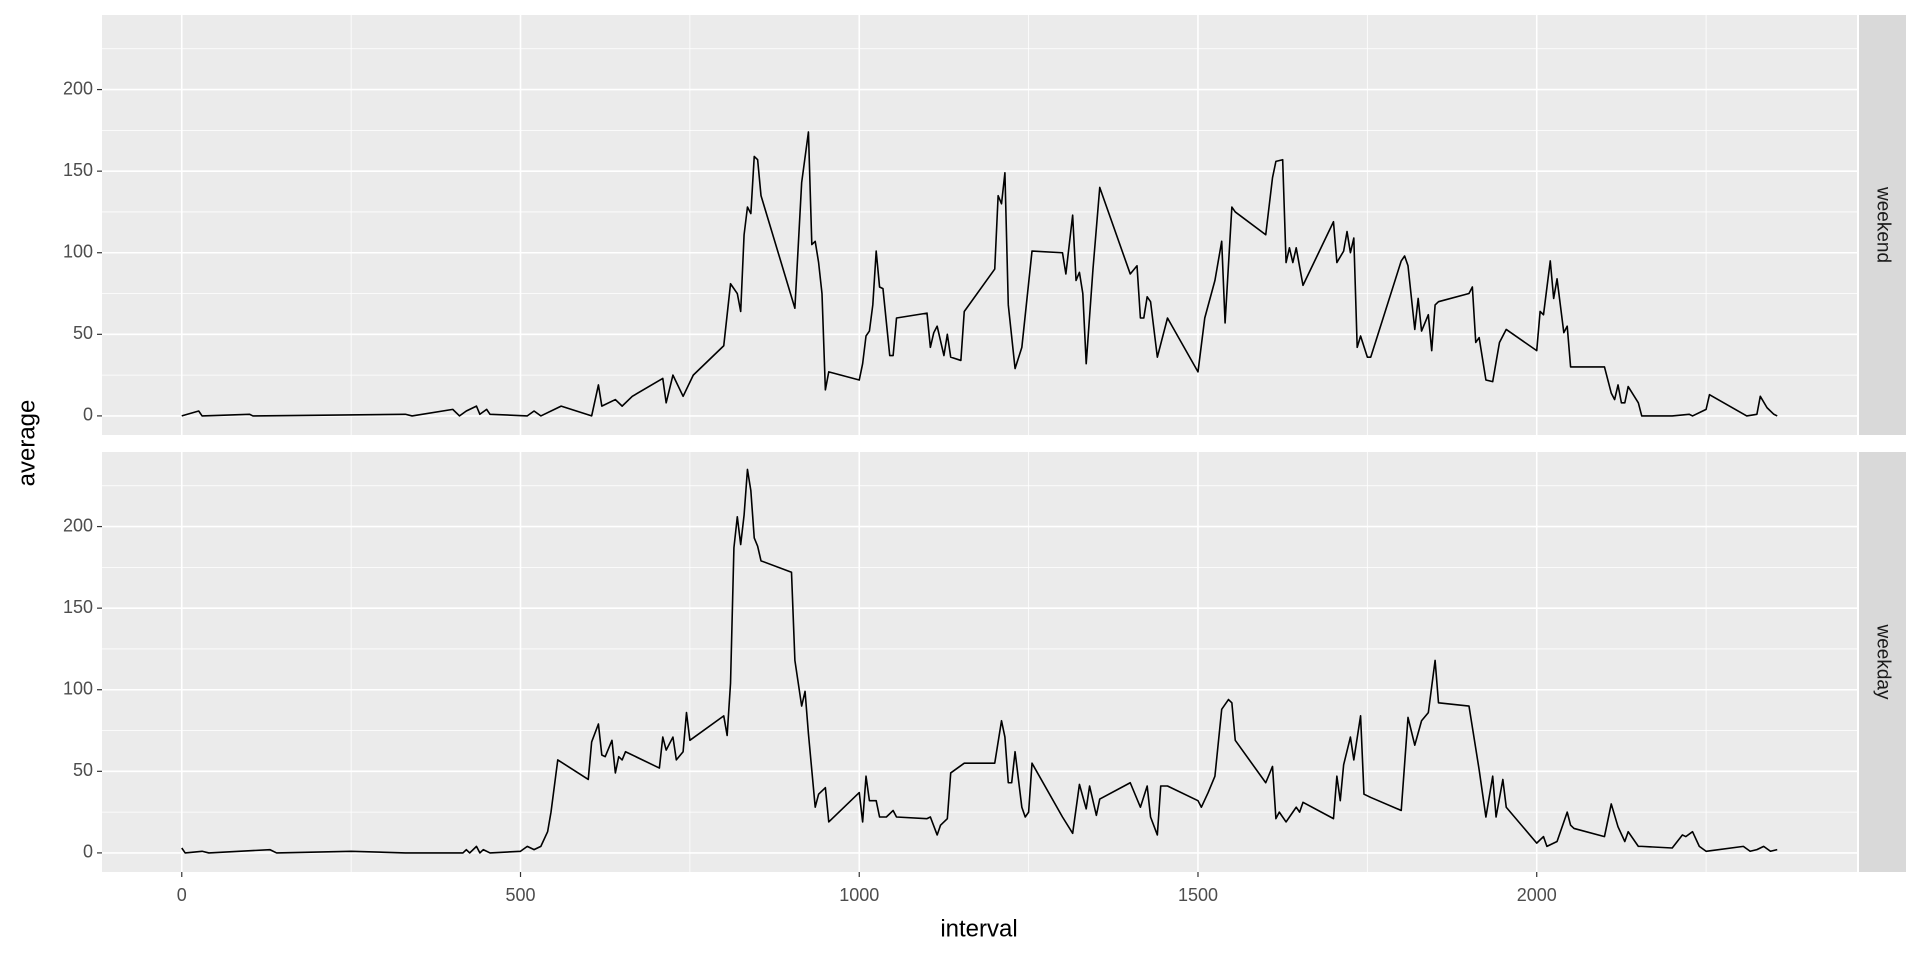 The width and height of the screenshot is (1920, 960). I want to click on x-tick-label: 500, so click(520, 895).